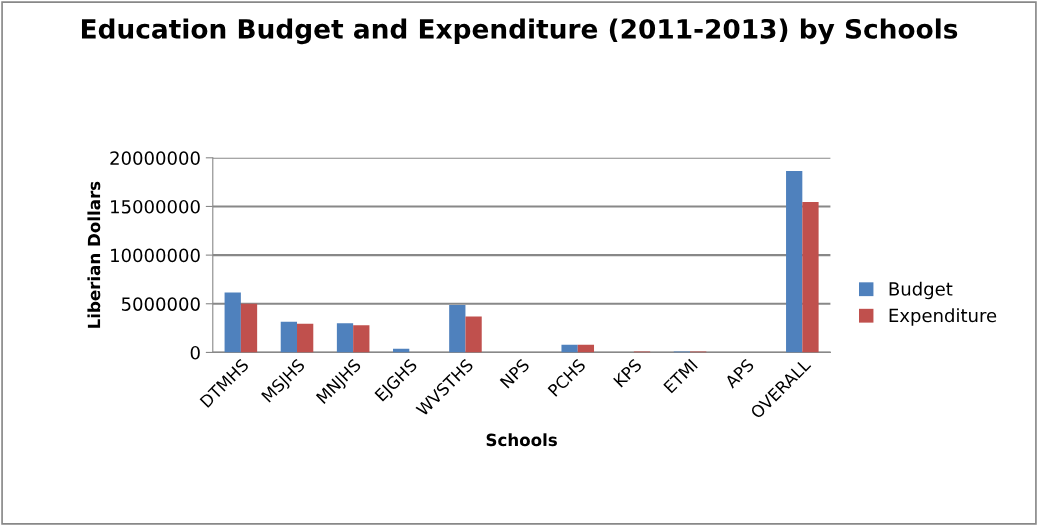 This screenshot has width=1038, height=526. What do you see at coordinates (94, 254) in the screenshot?
I see `y-axis-title: Liberian Dollars` at bounding box center [94, 254].